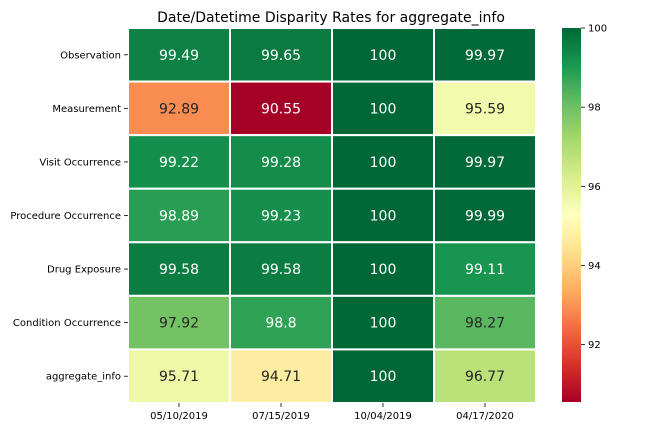  What do you see at coordinates (281, 377) in the screenshot?
I see `cell-value-label: 94.71` at bounding box center [281, 377].